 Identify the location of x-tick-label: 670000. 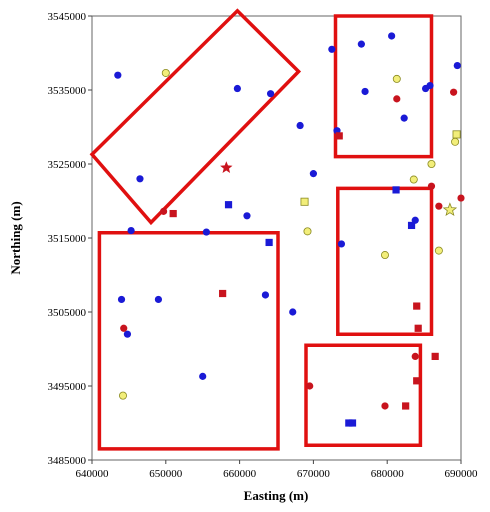
(314, 474).